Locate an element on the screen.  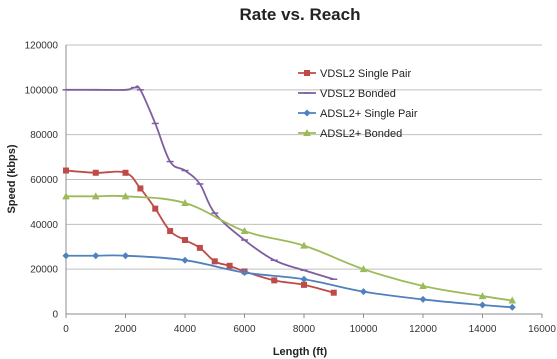
x-axis-title: Length (ft) is located at coordinates (300, 352).